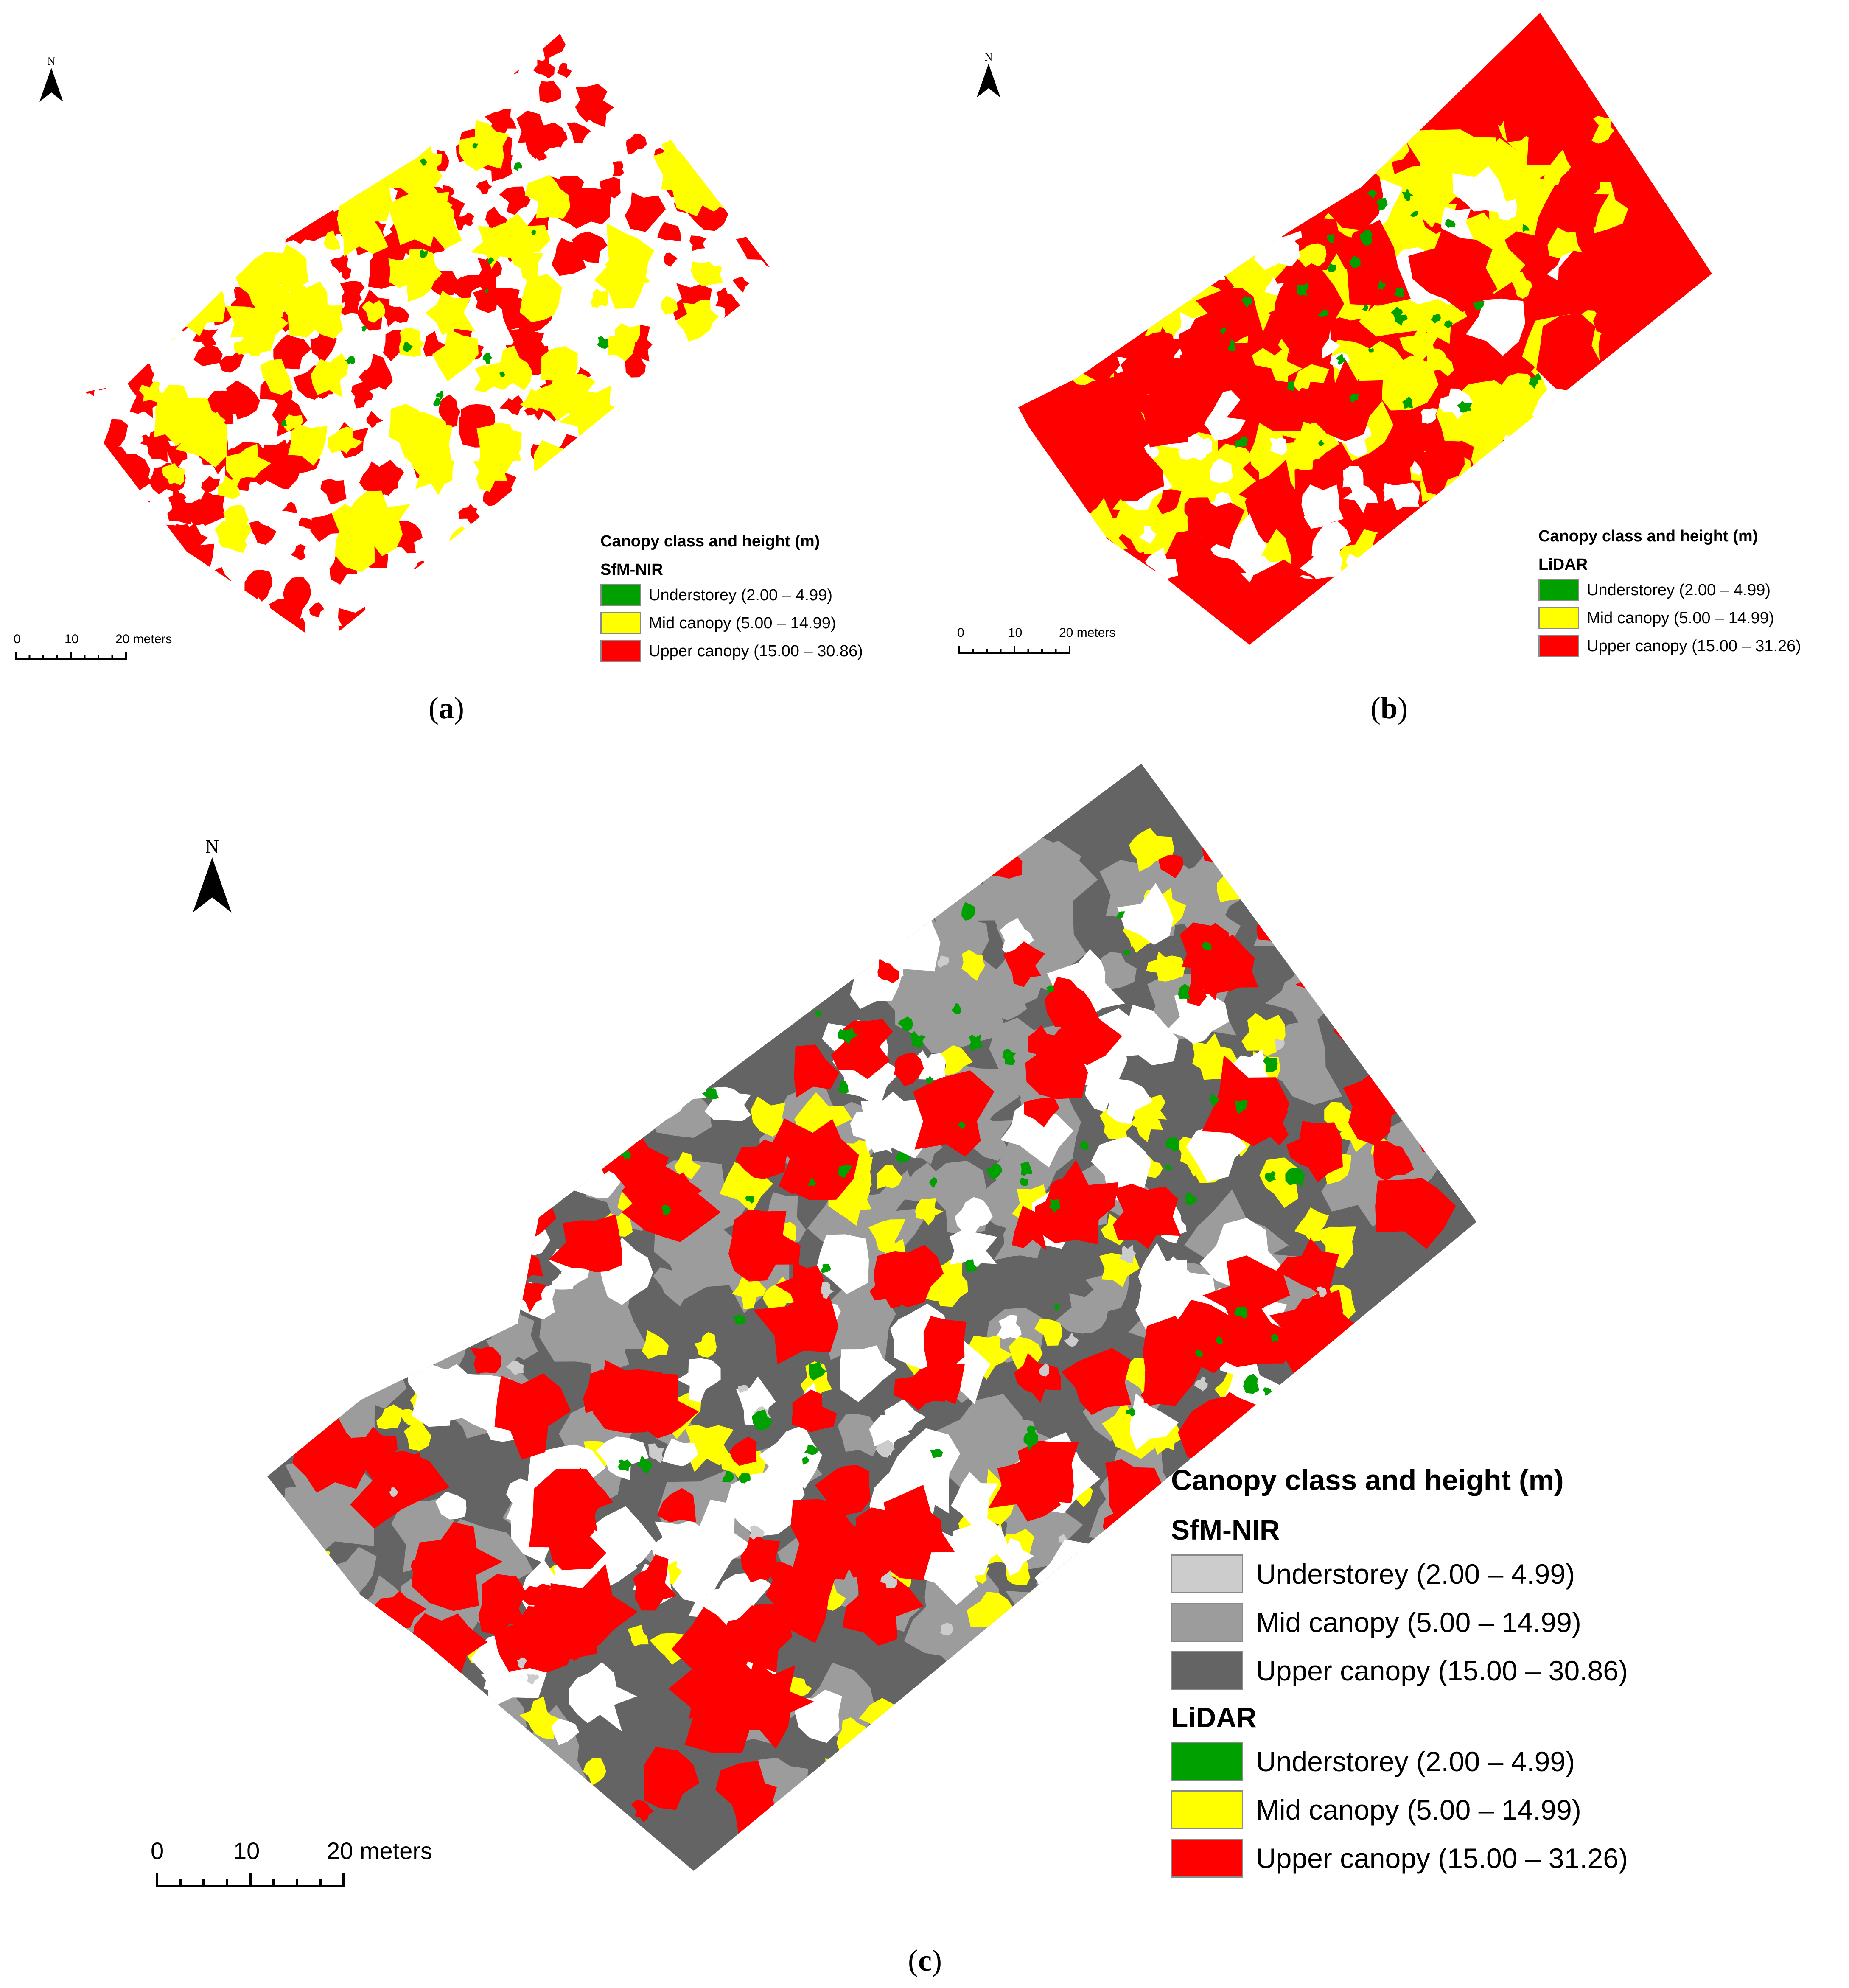 Image resolution: width=1849 pixels, height=1988 pixels. What do you see at coordinates (250, 1880) in the screenshot?
I see `scale-bar-ruler` at bounding box center [250, 1880].